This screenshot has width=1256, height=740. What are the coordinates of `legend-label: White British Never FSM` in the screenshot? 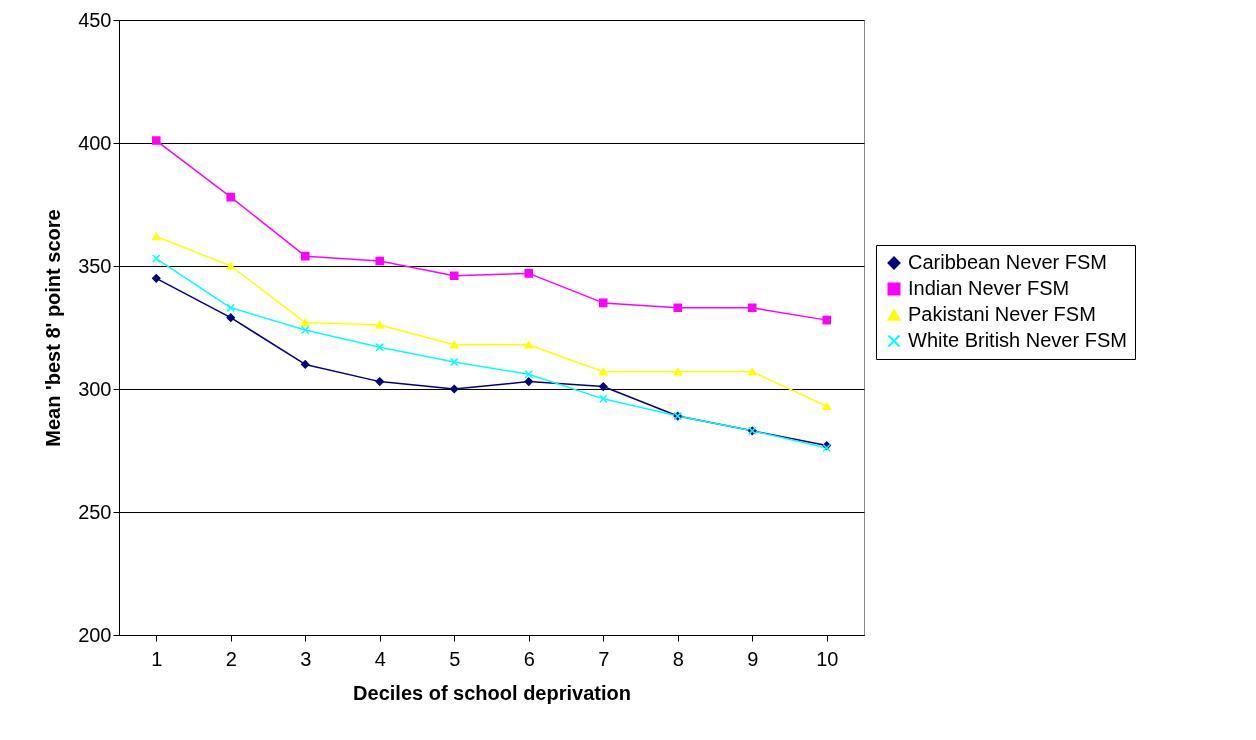 It's located at (1017, 340).